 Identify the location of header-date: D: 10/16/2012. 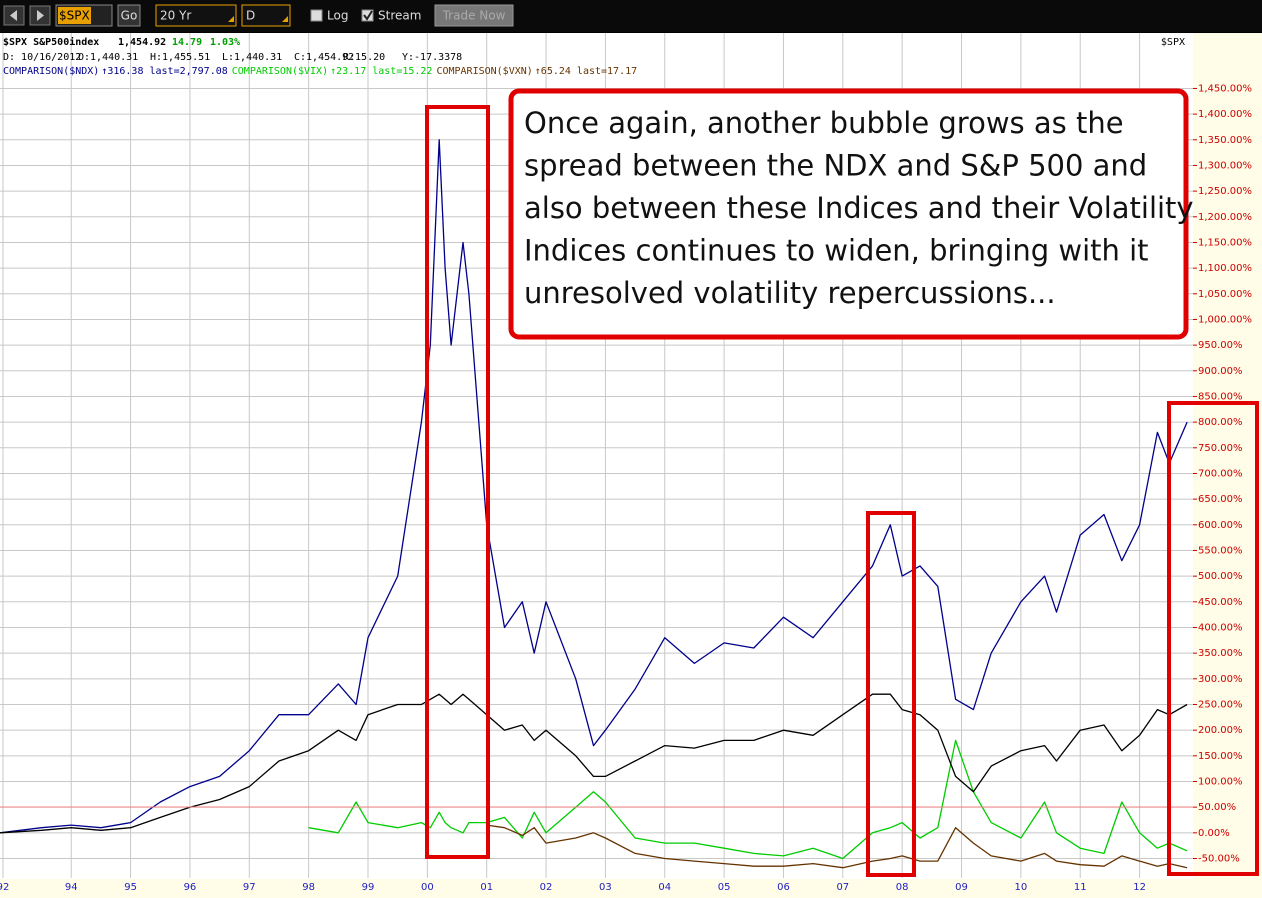
(42, 57).